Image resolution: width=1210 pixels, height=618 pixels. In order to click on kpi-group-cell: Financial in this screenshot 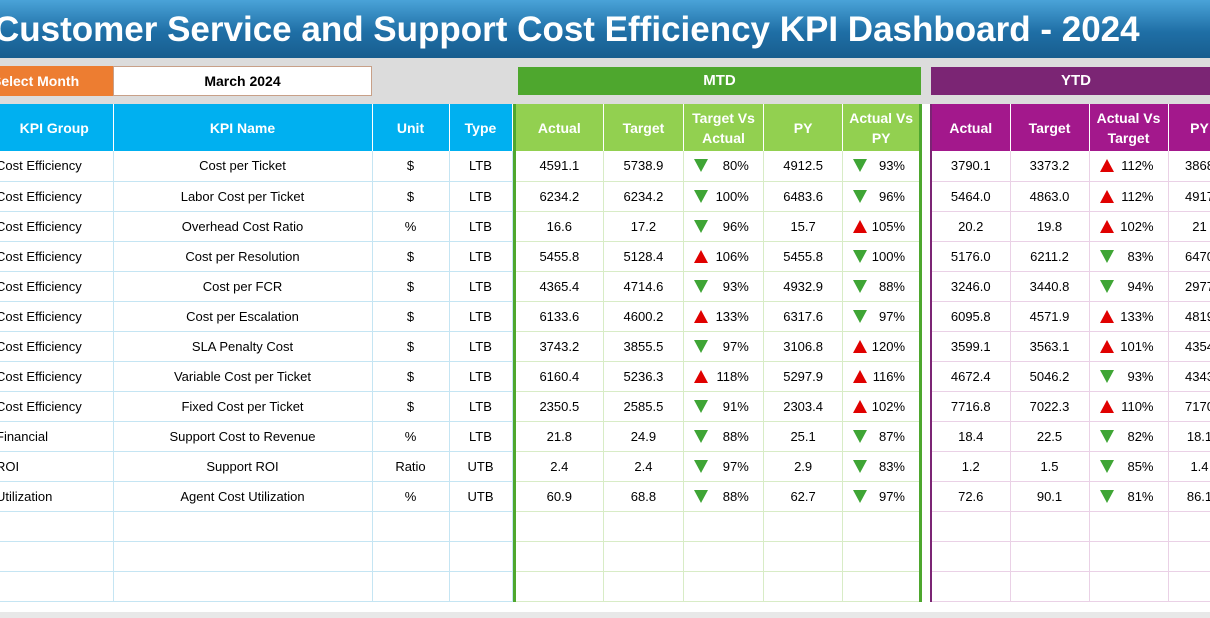, I will do `click(57, 436)`.